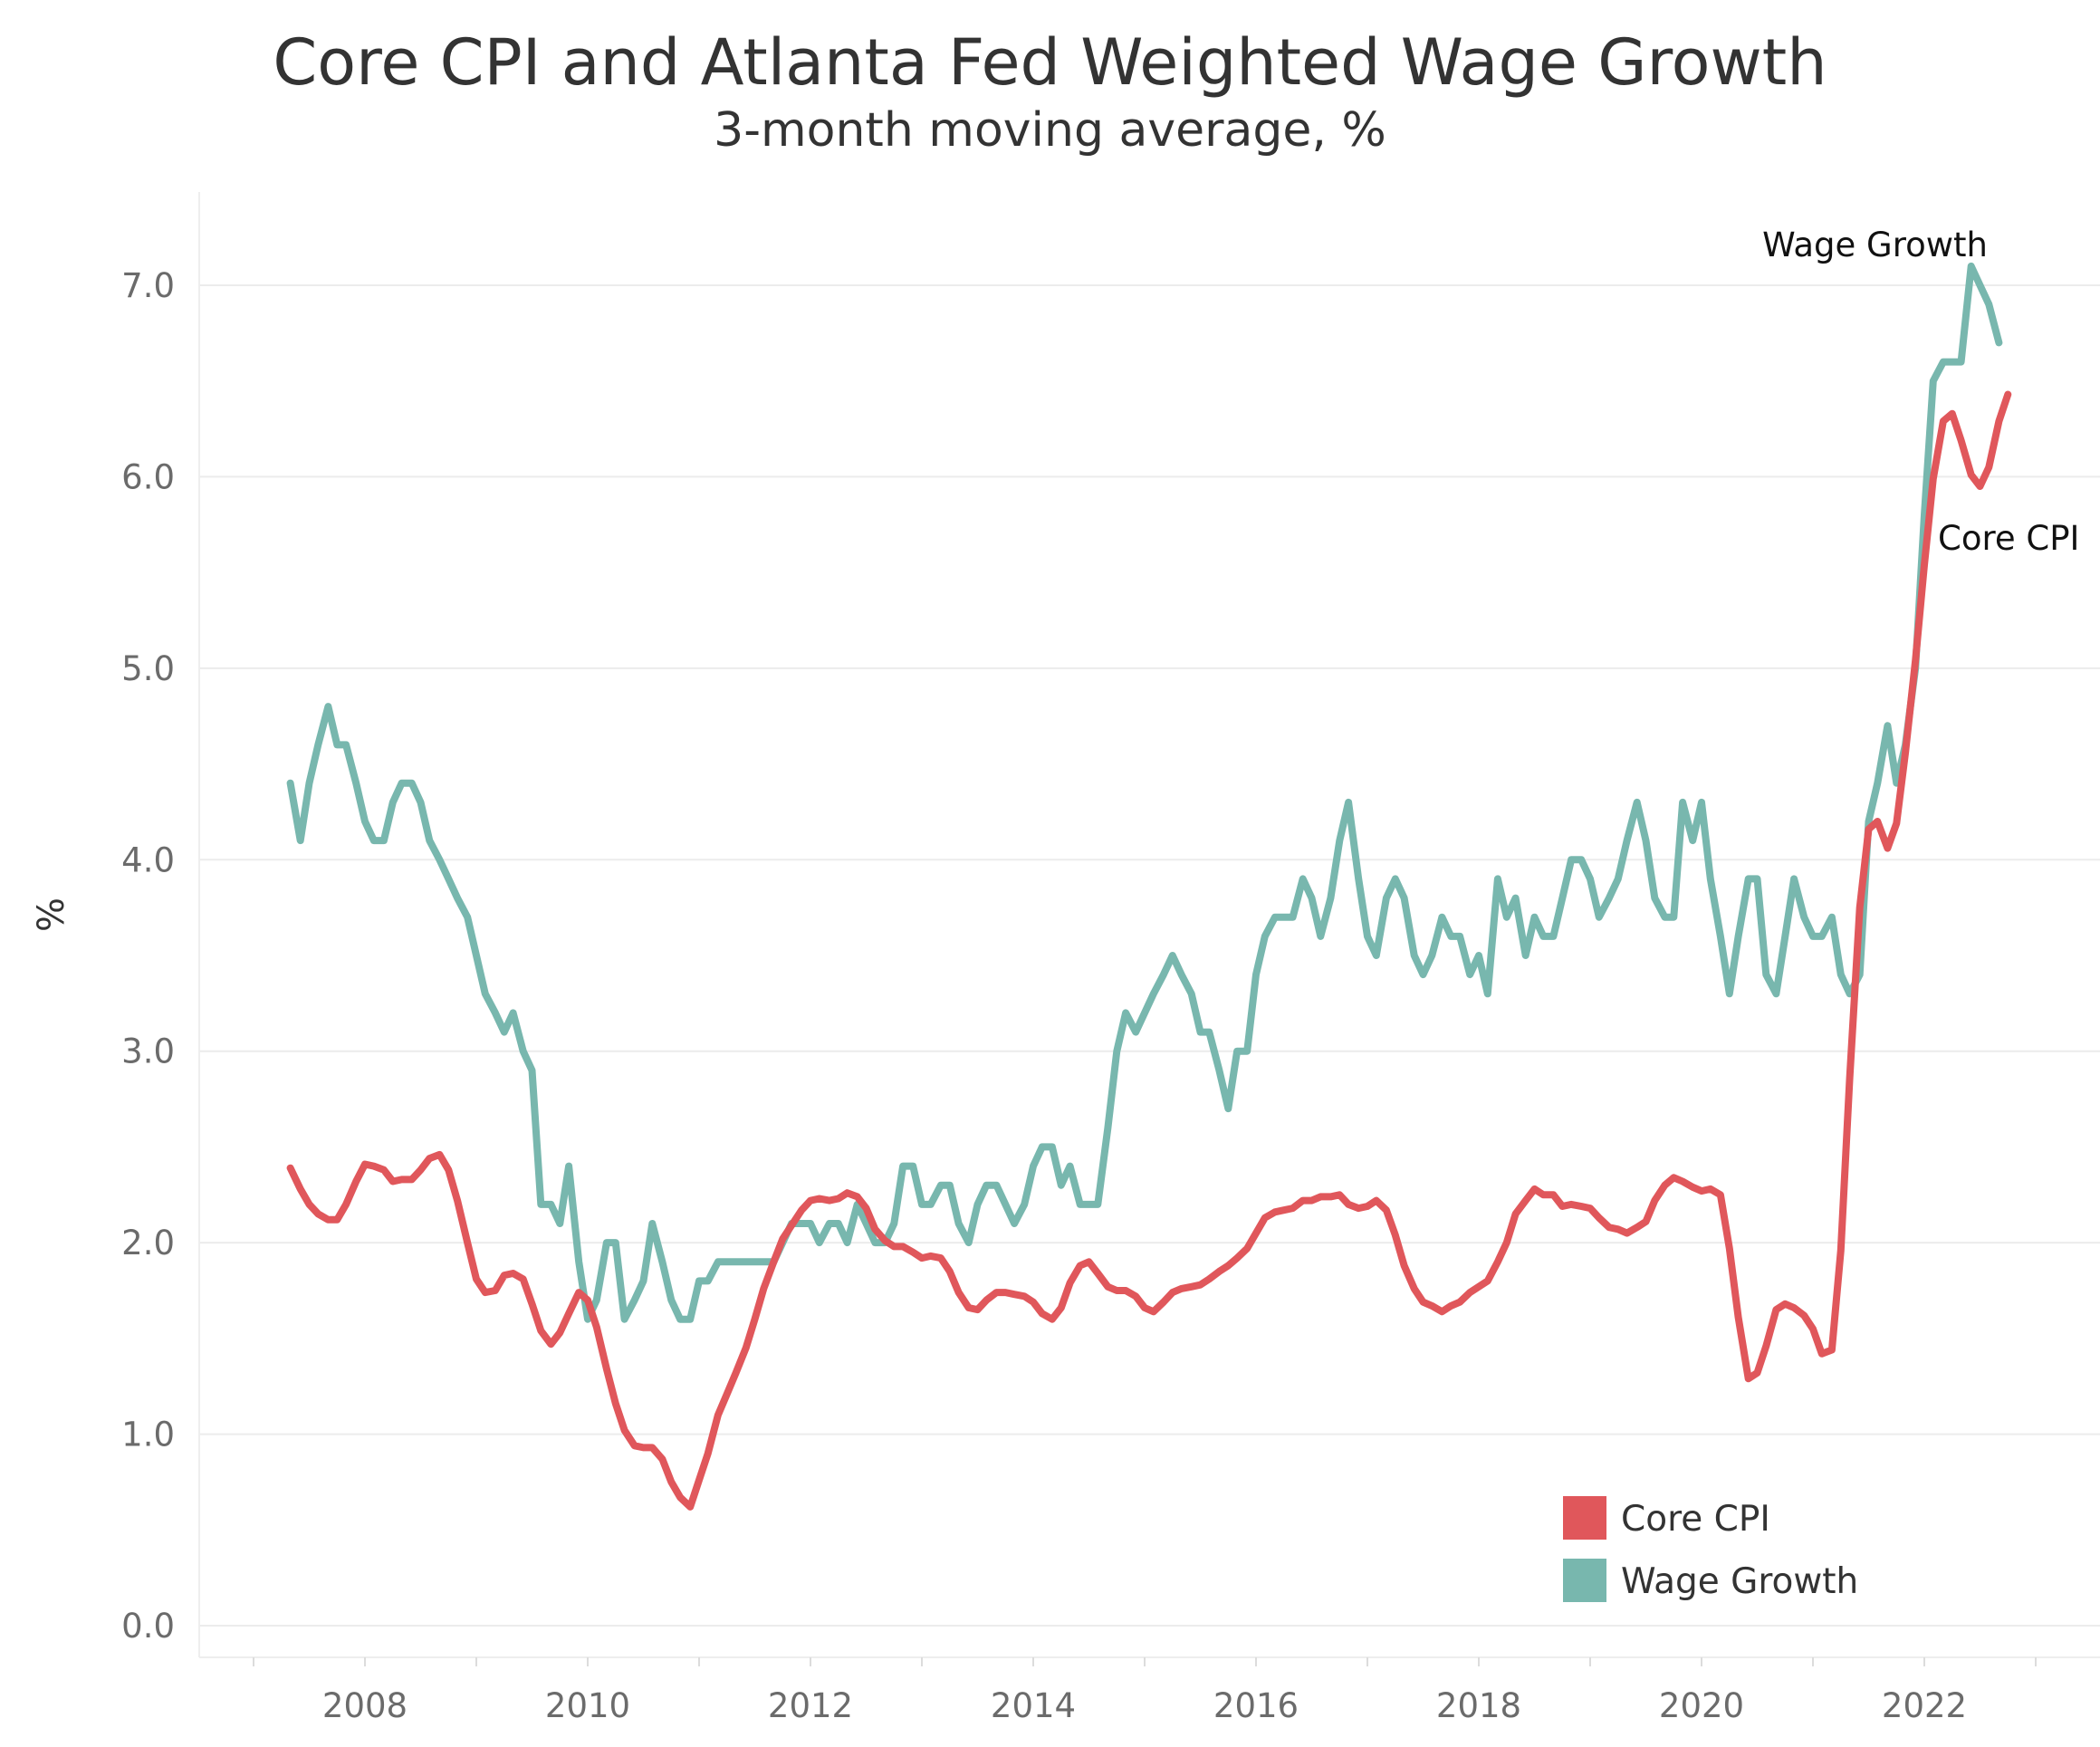 This screenshot has width=2100, height=1747. I want to click on x-tick-labels: 2008 2010 2012 2014 2016 2018 2020 2022, so click(1145, 1691).